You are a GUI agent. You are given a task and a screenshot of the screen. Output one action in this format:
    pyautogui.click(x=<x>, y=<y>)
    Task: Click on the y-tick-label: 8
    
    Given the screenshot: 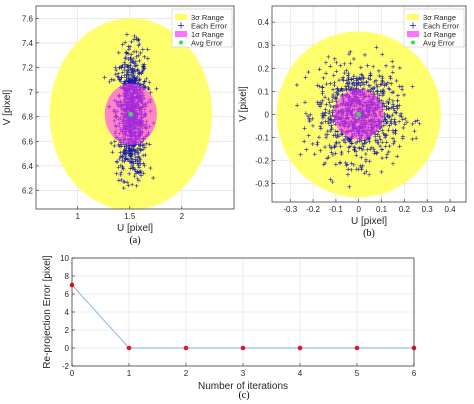 What is the action you would take?
    pyautogui.click(x=67, y=276)
    